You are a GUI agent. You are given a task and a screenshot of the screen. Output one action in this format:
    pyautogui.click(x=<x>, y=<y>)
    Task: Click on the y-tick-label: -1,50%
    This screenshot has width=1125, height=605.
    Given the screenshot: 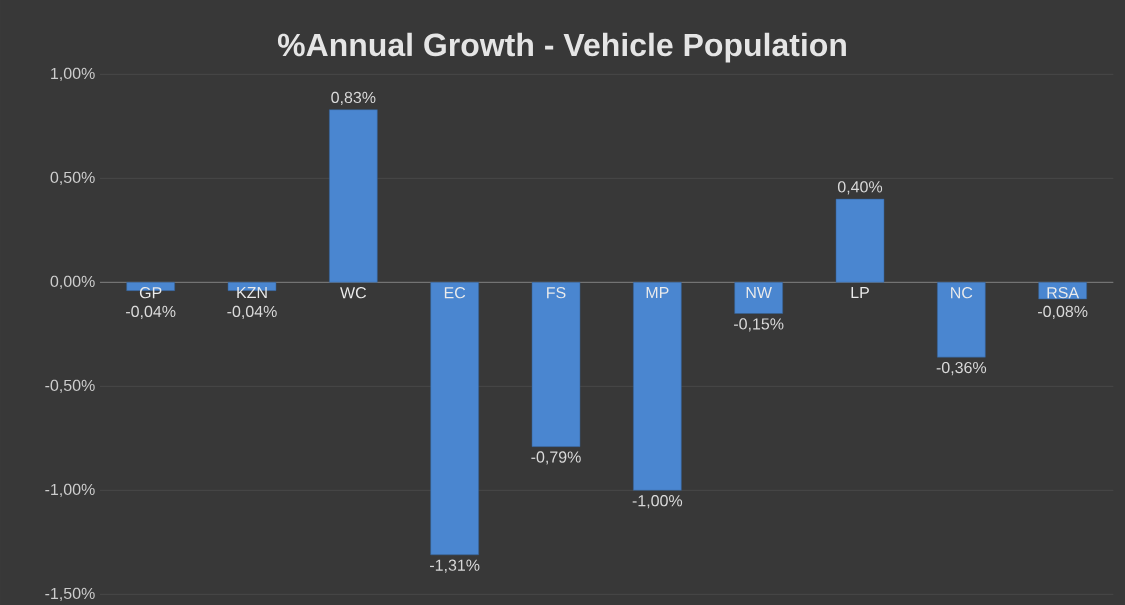 What is the action you would take?
    pyautogui.click(x=70, y=594)
    